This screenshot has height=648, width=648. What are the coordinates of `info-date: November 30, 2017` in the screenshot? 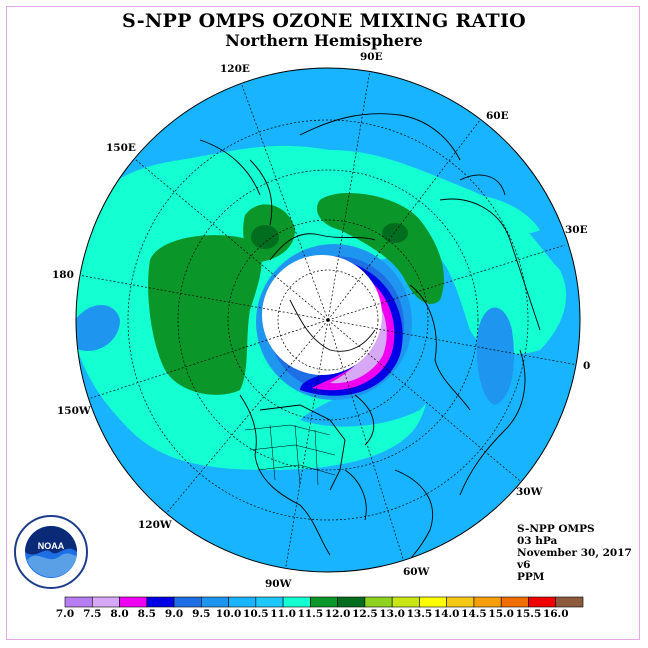 It's located at (574, 553).